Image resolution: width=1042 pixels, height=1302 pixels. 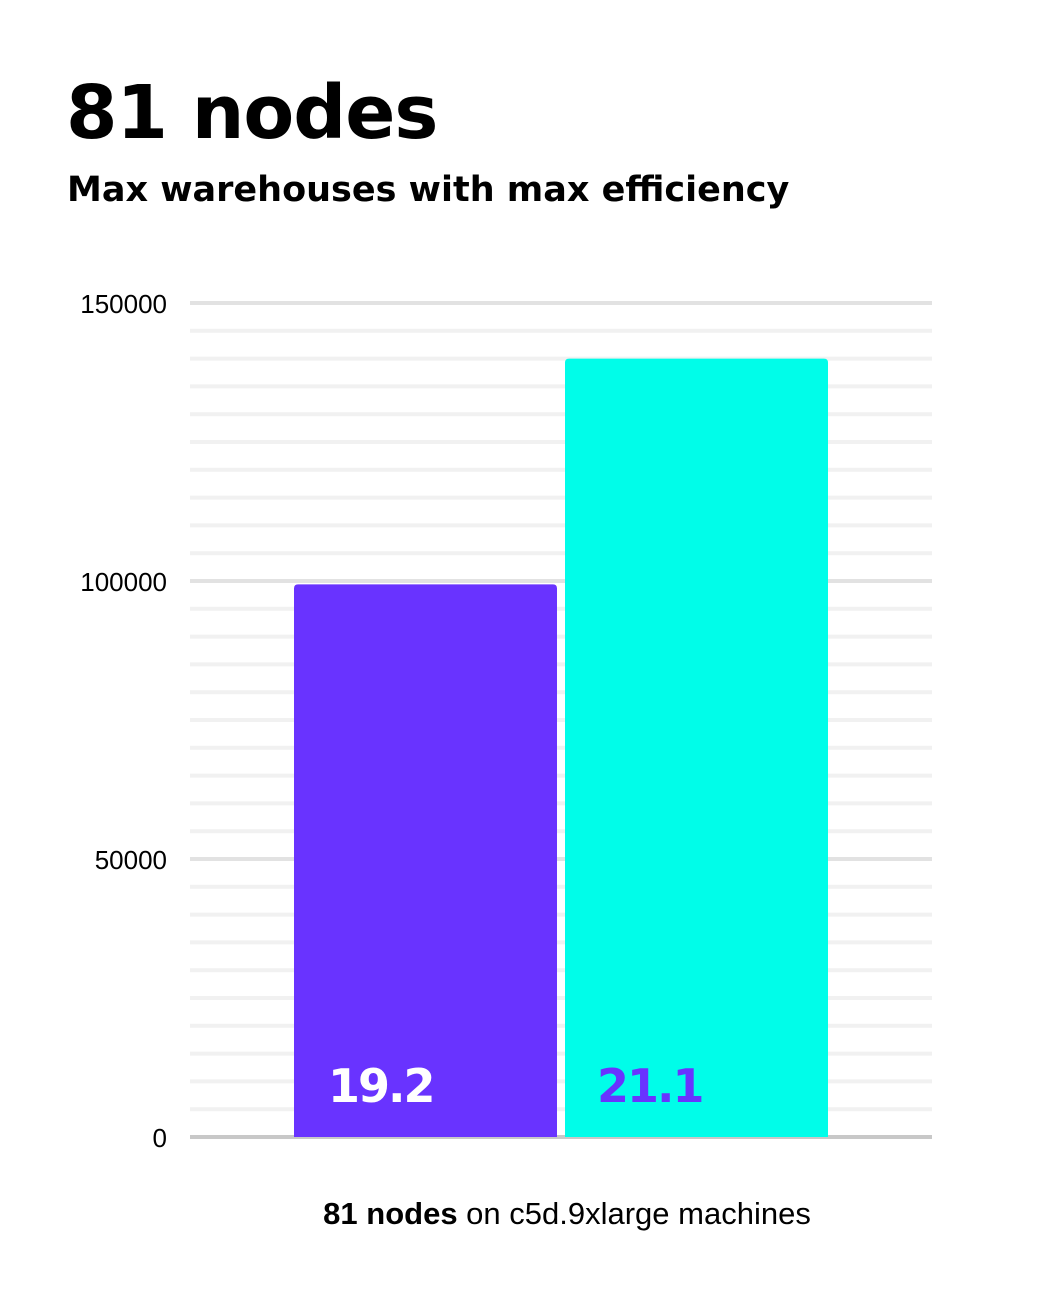 I want to click on chart-title: 81 nodes, so click(x=252, y=113).